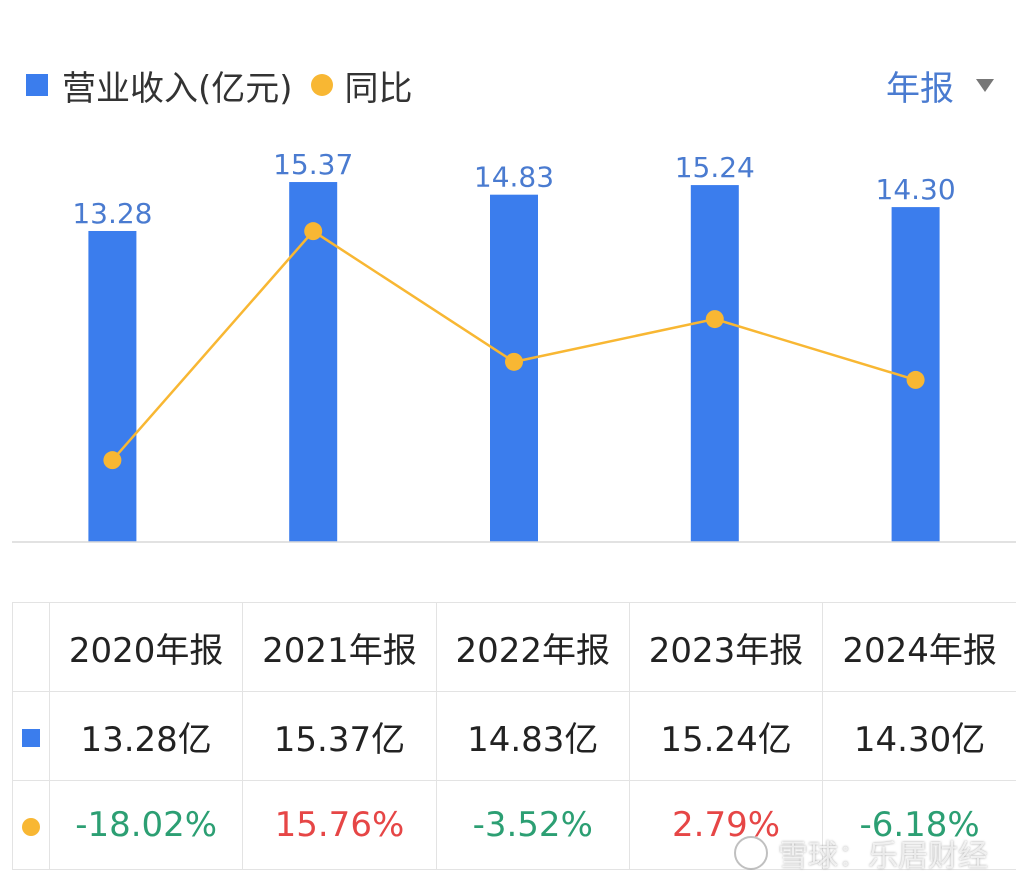 This screenshot has width=1016, height=889. Describe the element at coordinates (321, 85) in the screenshot. I see `yoy-legend-marker` at that location.